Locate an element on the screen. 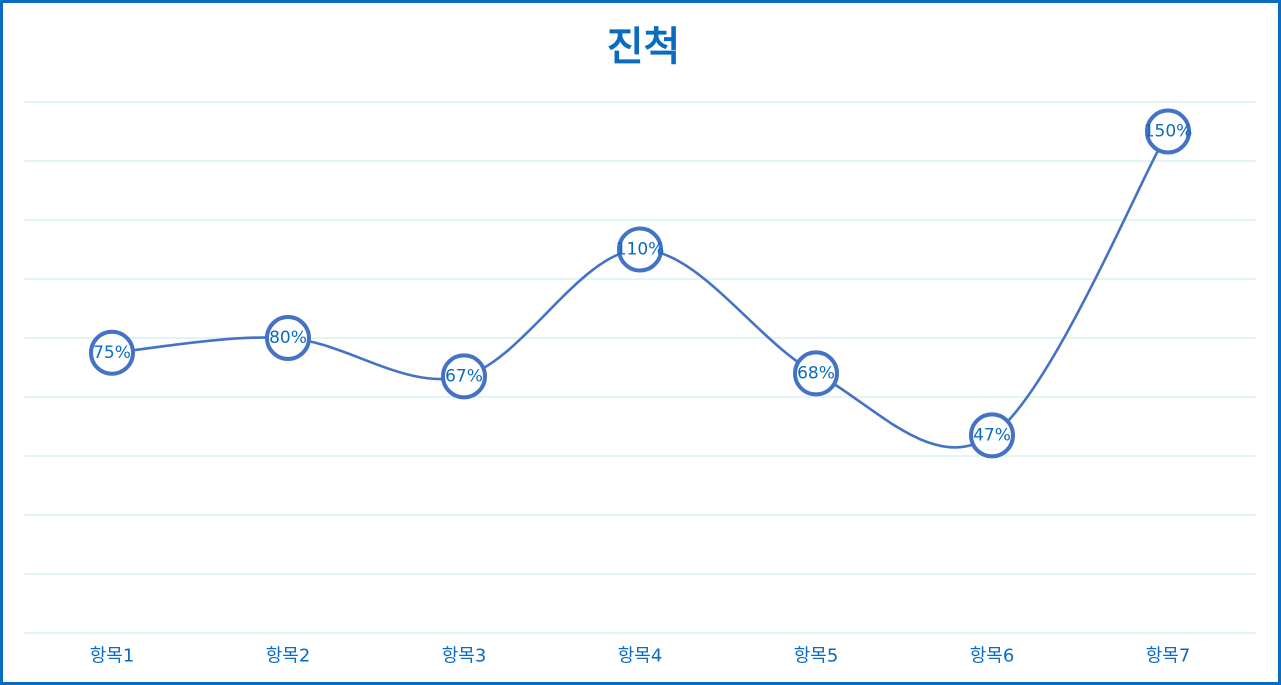 The height and width of the screenshot is (685, 1281). data-label: 67% is located at coordinates (464, 376).